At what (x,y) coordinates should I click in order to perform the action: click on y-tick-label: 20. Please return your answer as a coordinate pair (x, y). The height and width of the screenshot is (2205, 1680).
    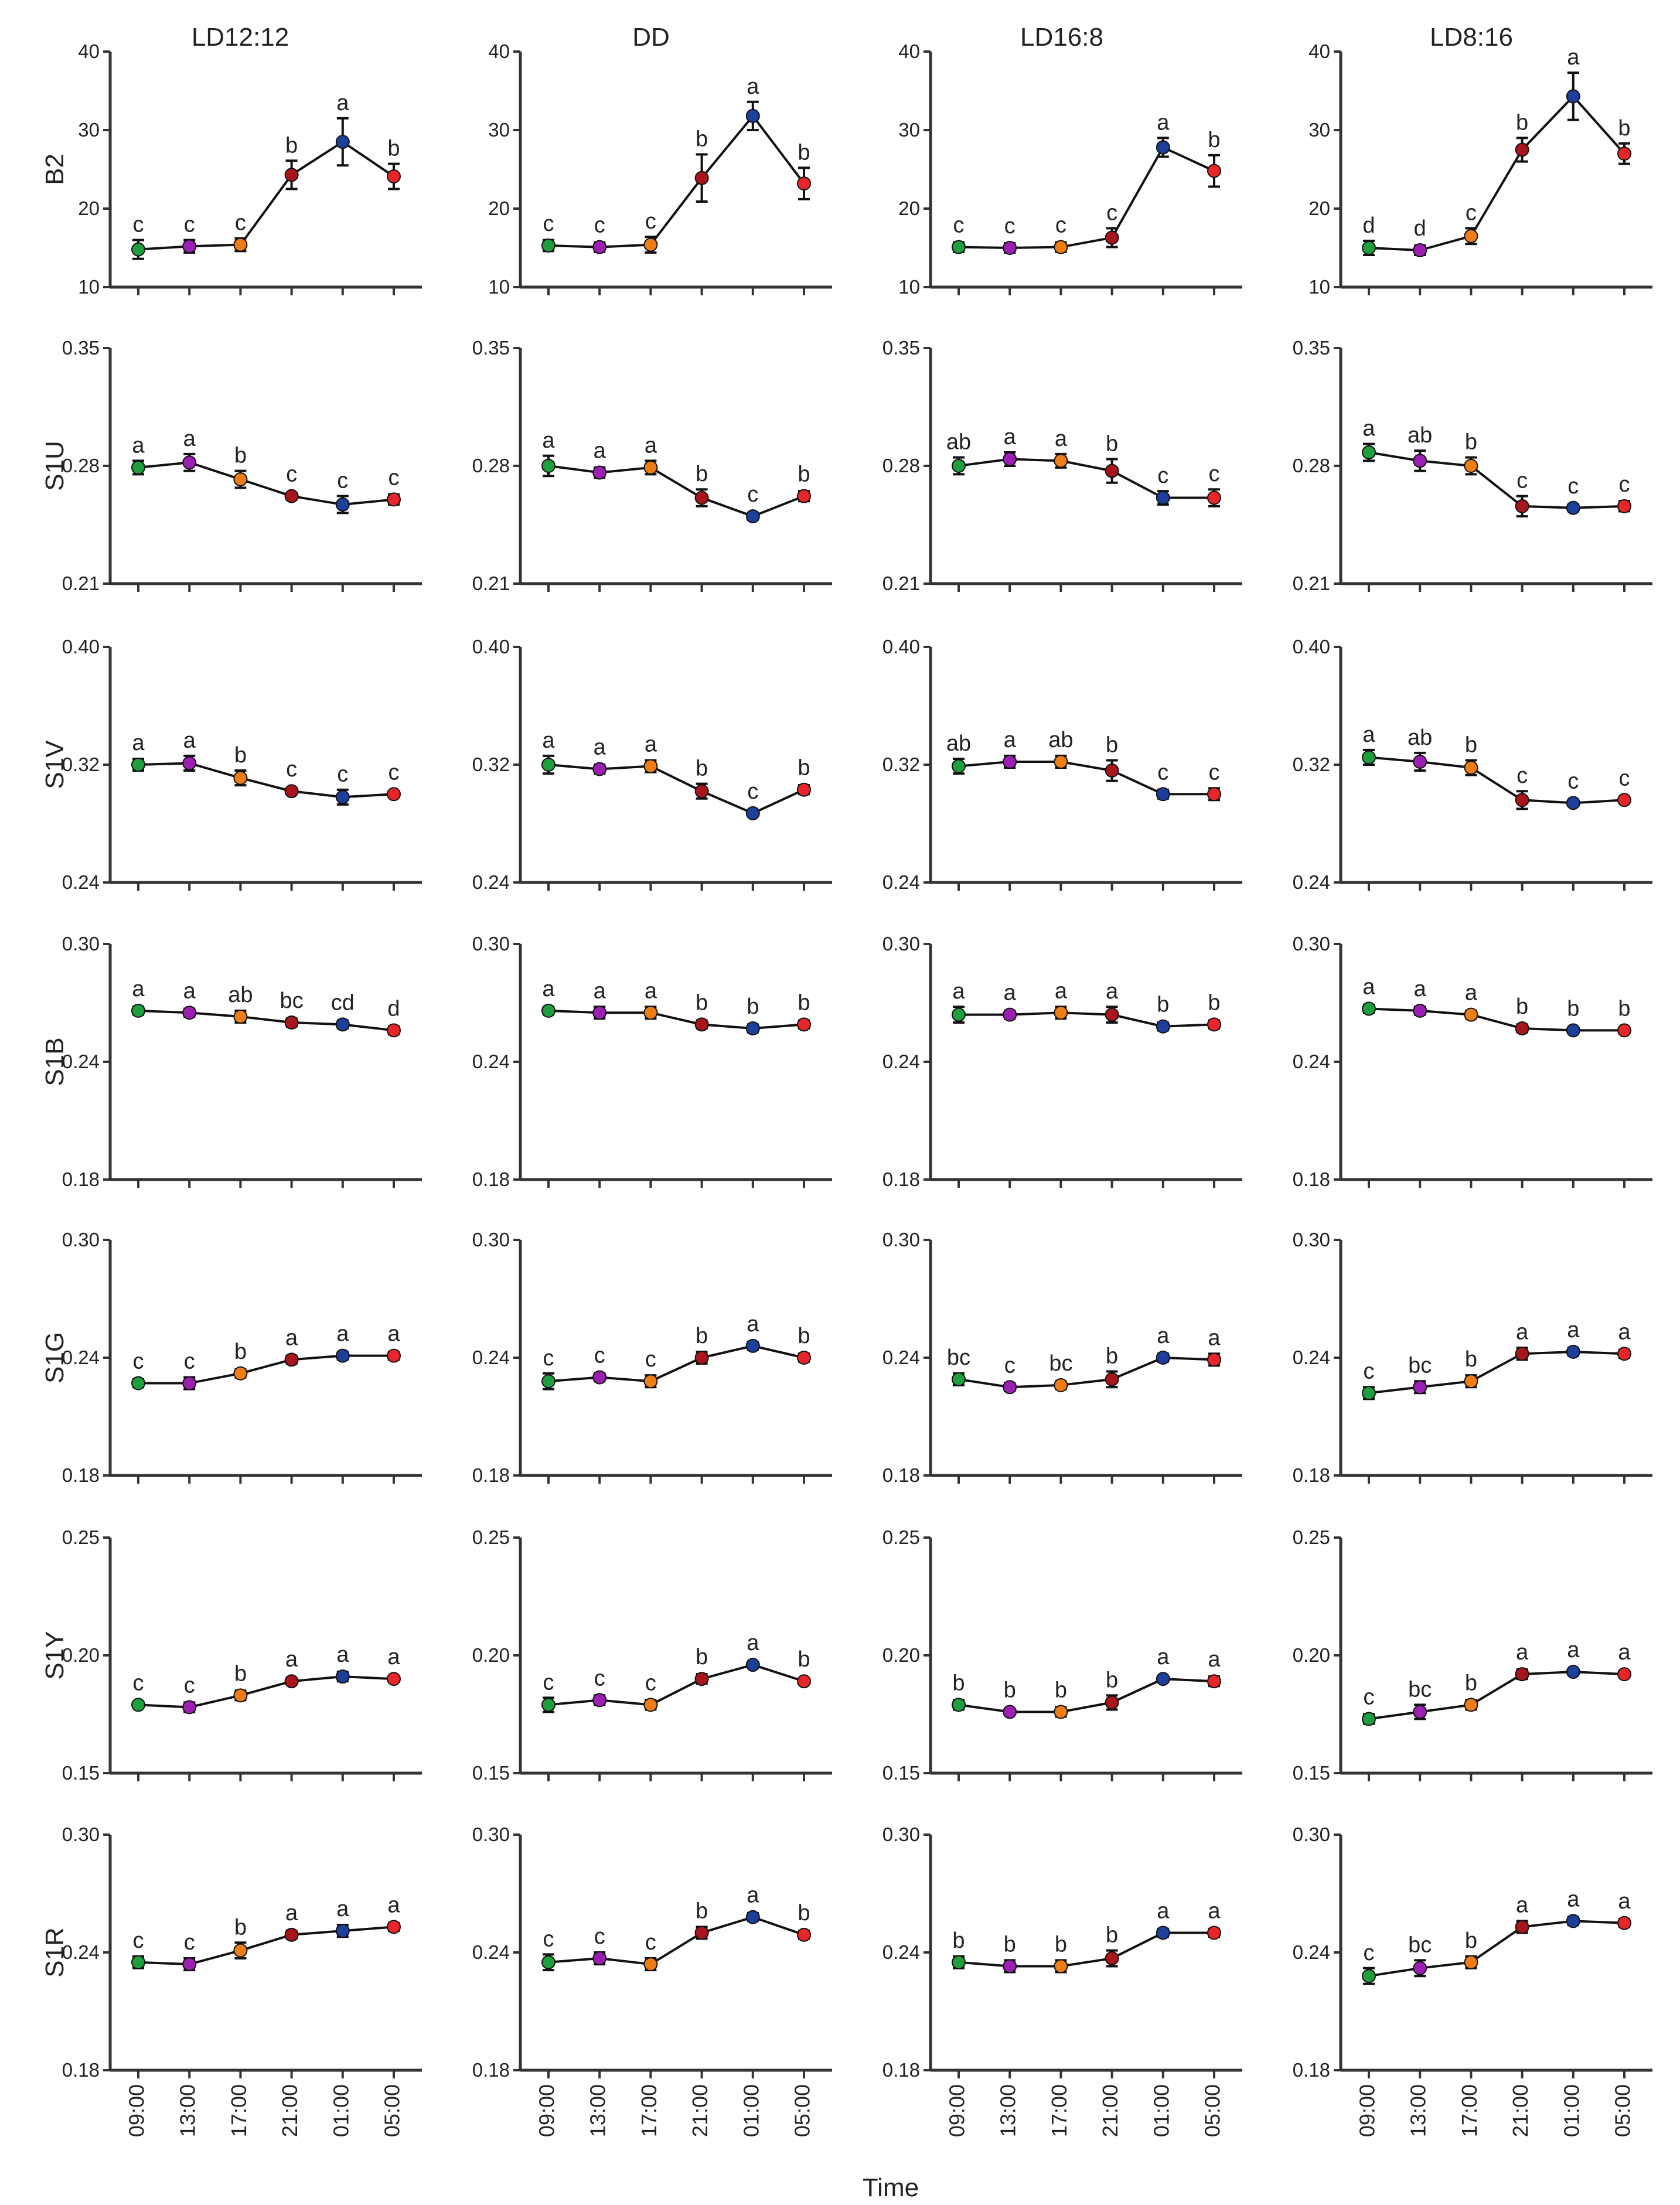
    Looking at the image, I should click on (499, 208).